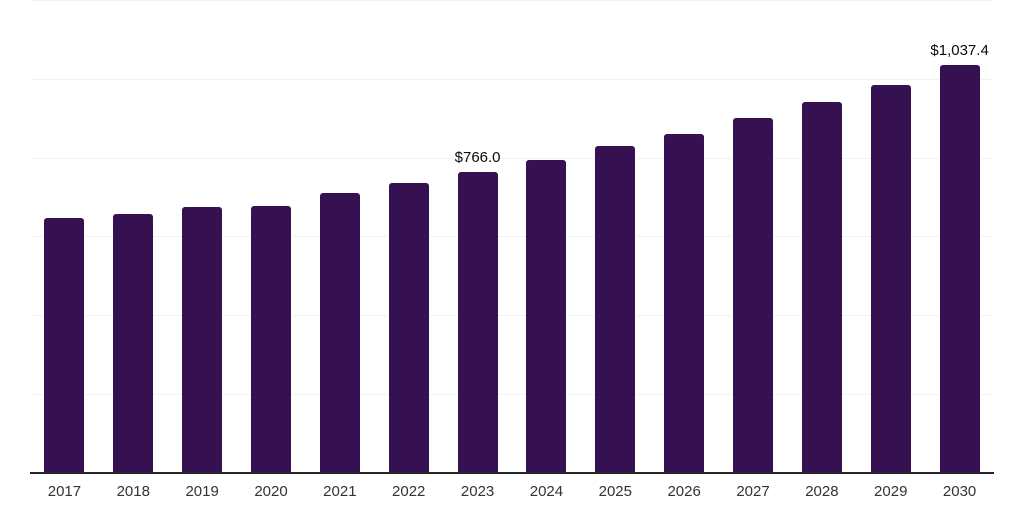 Image resolution: width=1024 pixels, height=512 pixels. I want to click on x-tick-label-2019: 2019, so click(202, 491).